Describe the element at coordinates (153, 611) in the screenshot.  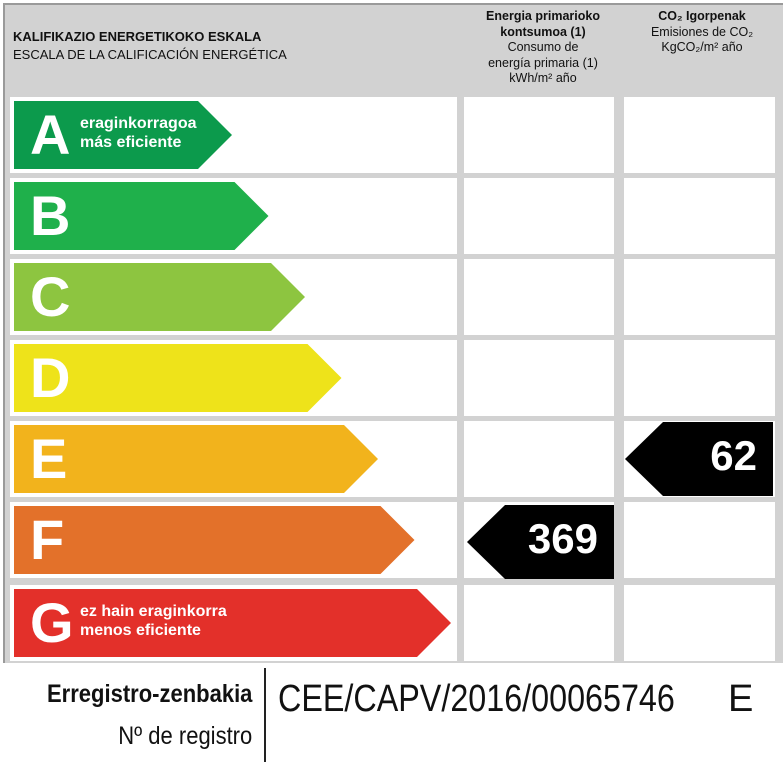
I see `rating-label-eu: ez hain eraginkorra` at that location.